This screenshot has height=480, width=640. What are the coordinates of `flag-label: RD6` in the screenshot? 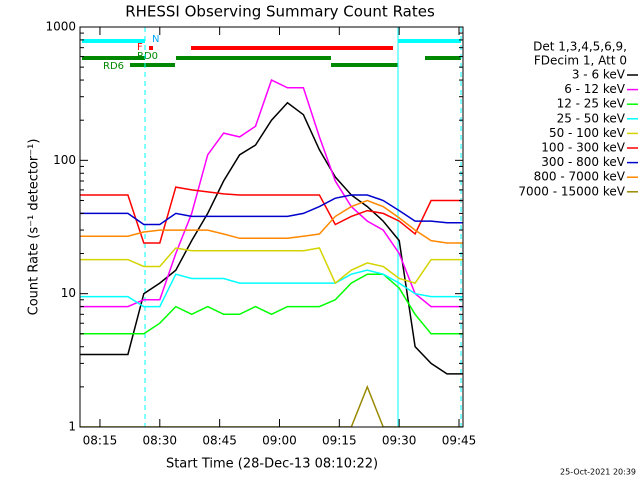 It's located at (113, 66).